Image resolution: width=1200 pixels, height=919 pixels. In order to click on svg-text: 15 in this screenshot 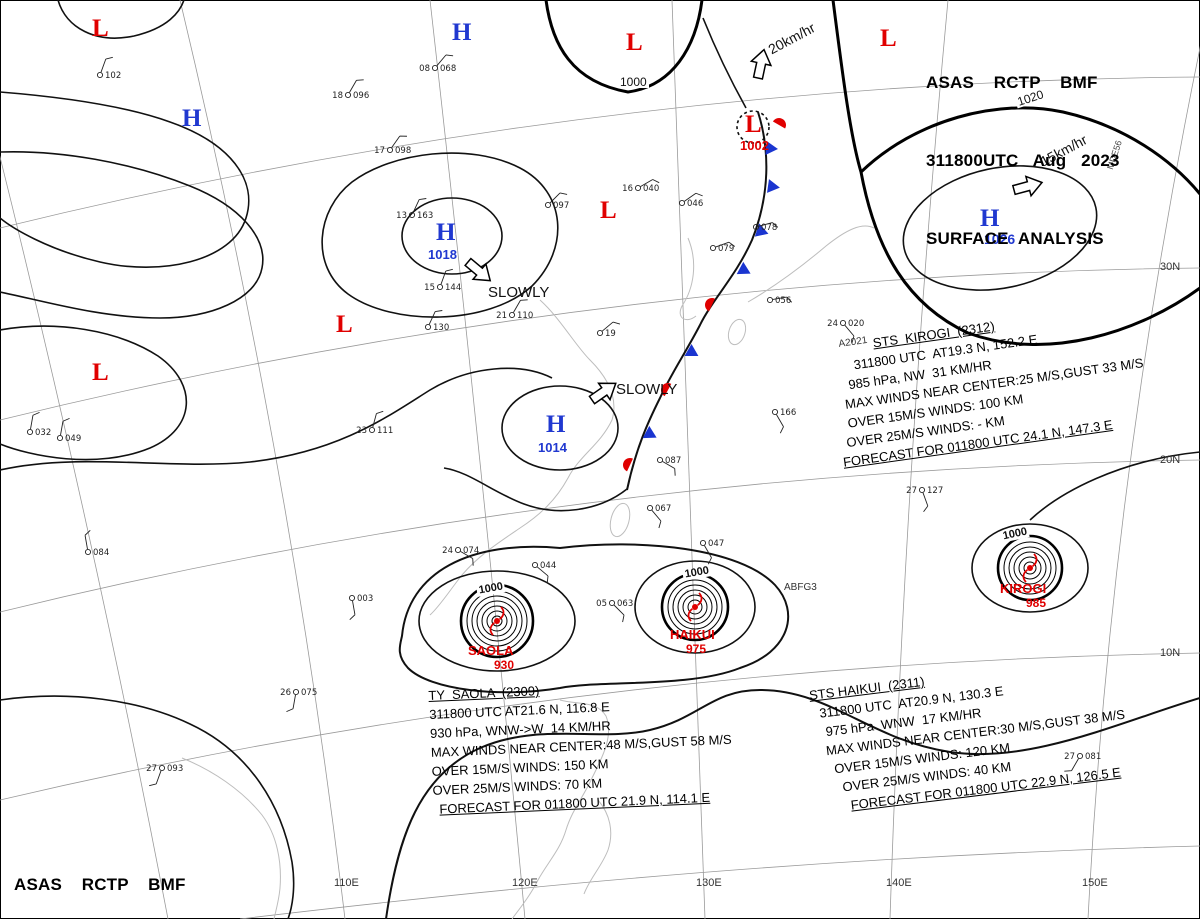, I will do `click(429, 288)`.